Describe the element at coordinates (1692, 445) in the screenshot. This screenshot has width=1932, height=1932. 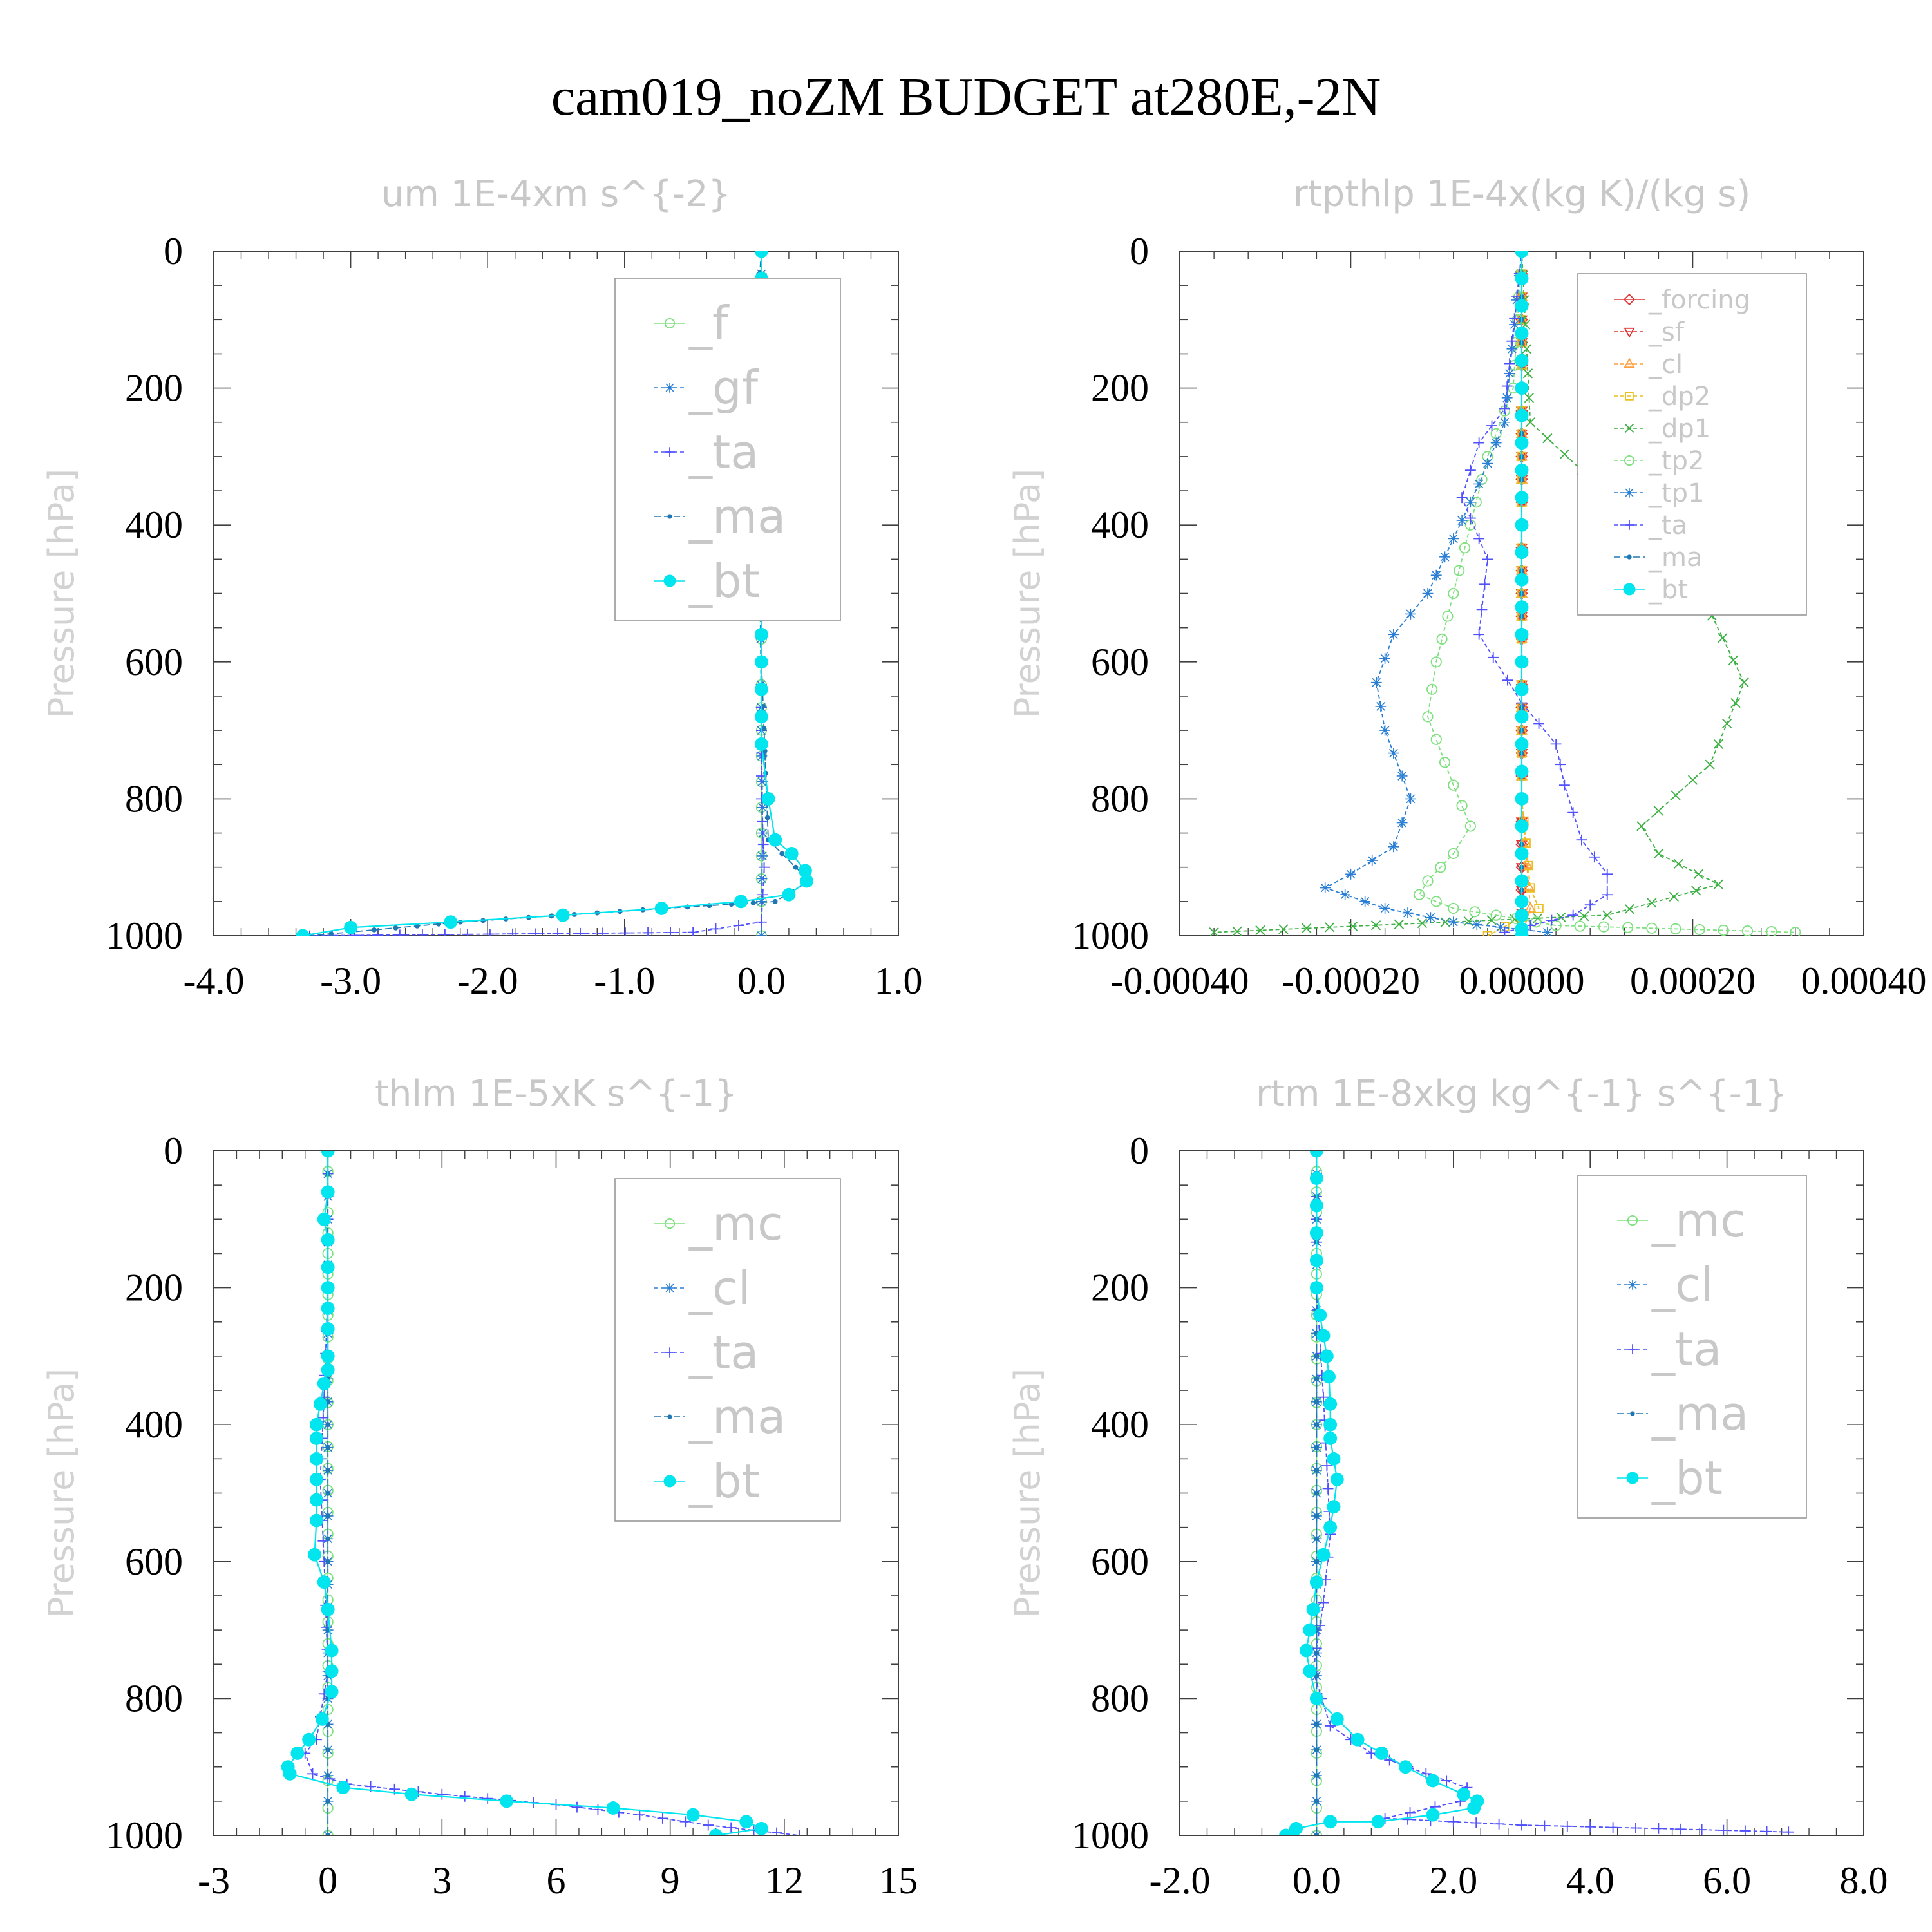
I see `legend: _forcing_sf _cl _dp2_dp1_tp2_tp1 _ta _ma_bt` at that location.